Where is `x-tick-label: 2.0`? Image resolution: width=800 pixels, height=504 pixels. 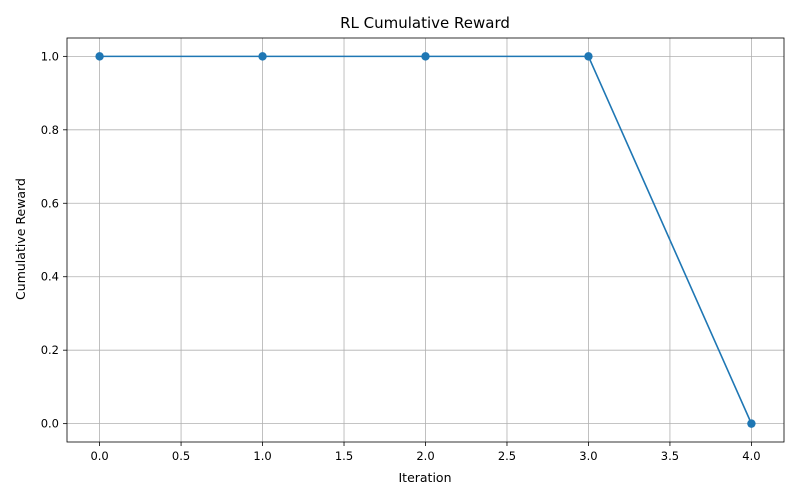
x-tick-label: 2.0 is located at coordinates (425, 456).